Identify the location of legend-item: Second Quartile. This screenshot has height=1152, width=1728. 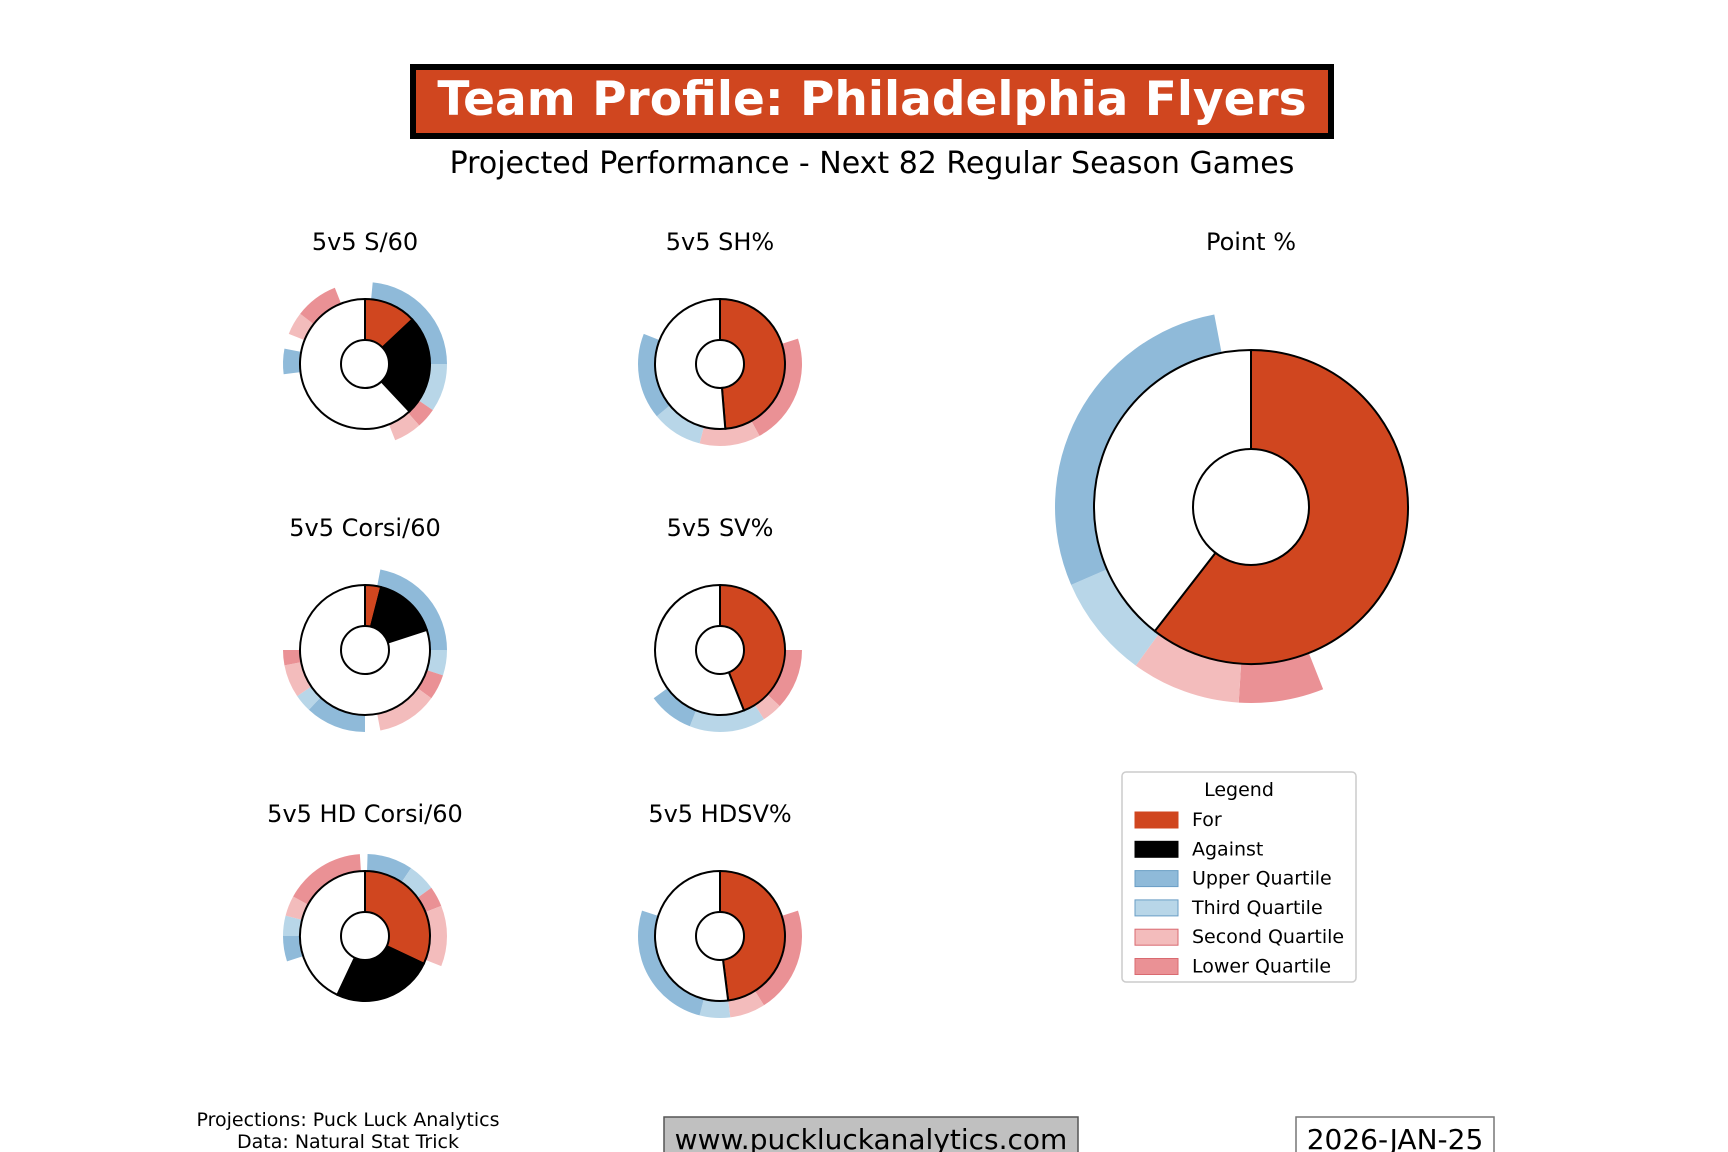
(1239, 937).